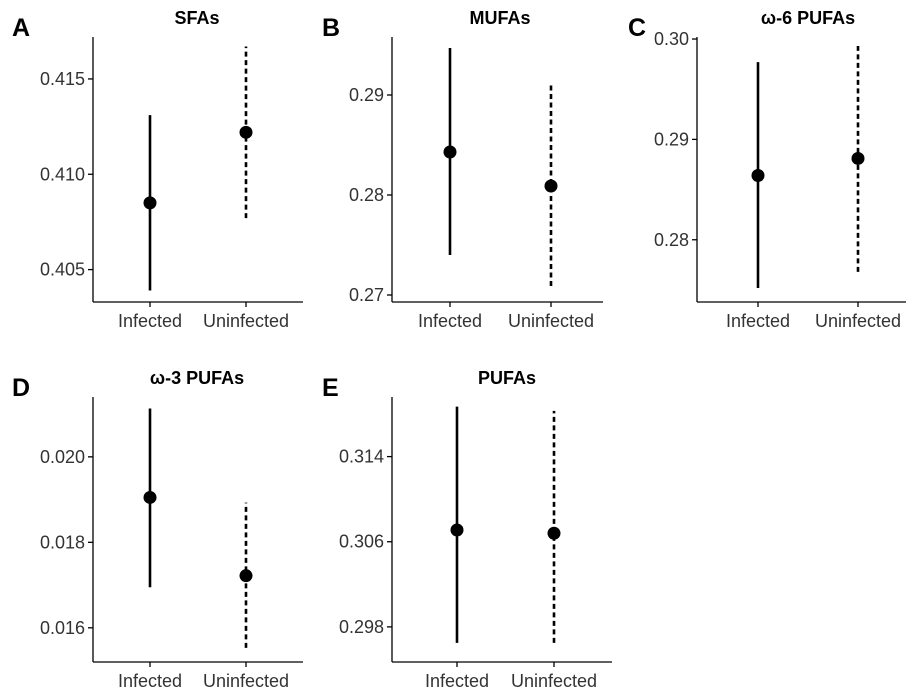 This screenshot has height=690, width=909. What do you see at coordinates (331, 28) in the screenshot?
I see `panel-letter-b: B` at bounding box center [331, 28].